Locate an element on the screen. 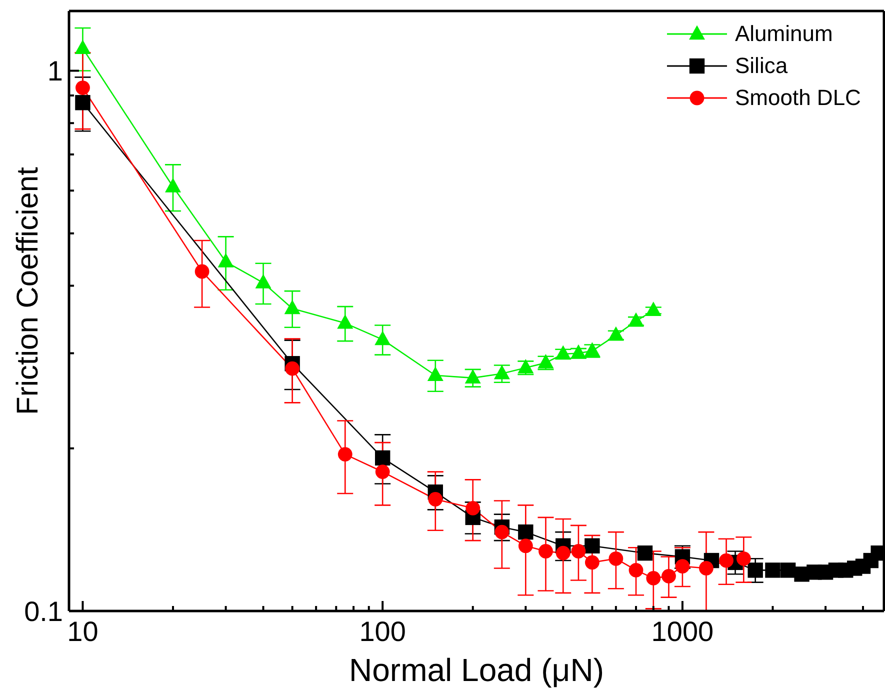 The width and height of the screenshot is (885, 689). x-axis-title: Normal Load (μN) is located at coordinates (476, 670).